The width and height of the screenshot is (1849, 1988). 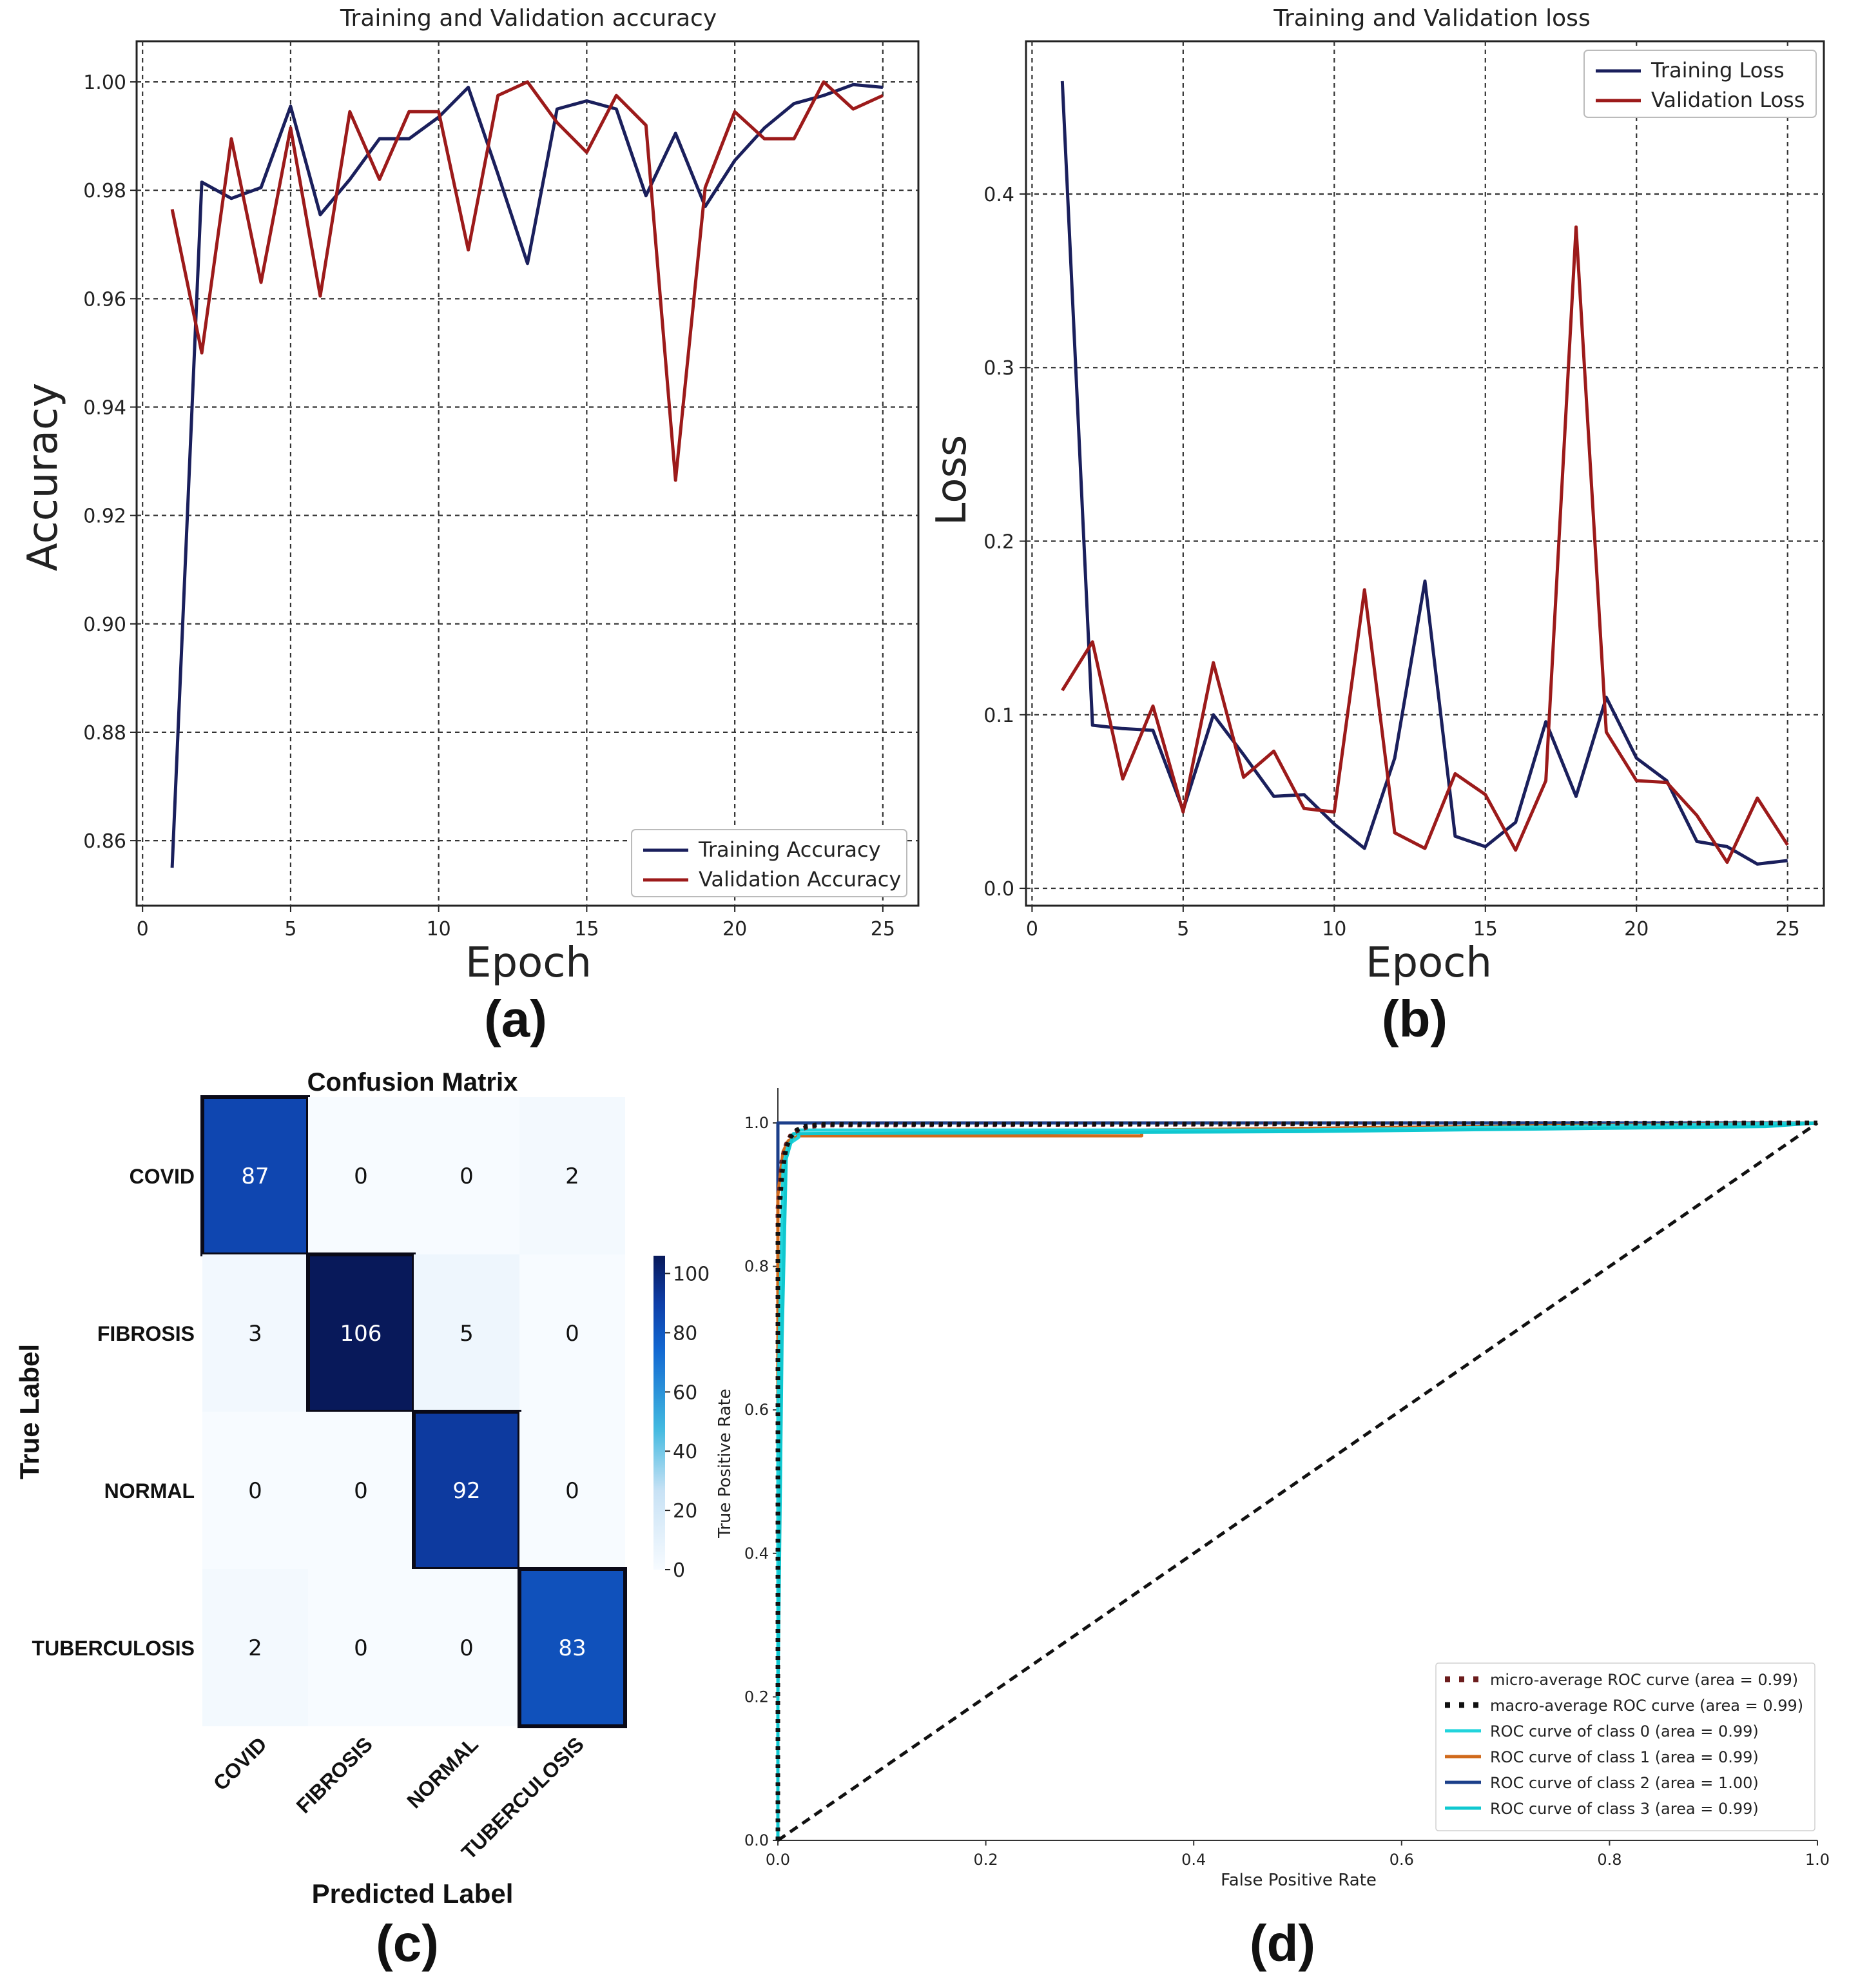 What do you see at coordinates (413, 1082) in the screenshot?
I see `confusion-matrix-title: Confusion Matrix` at bounding box center [413, 1082].